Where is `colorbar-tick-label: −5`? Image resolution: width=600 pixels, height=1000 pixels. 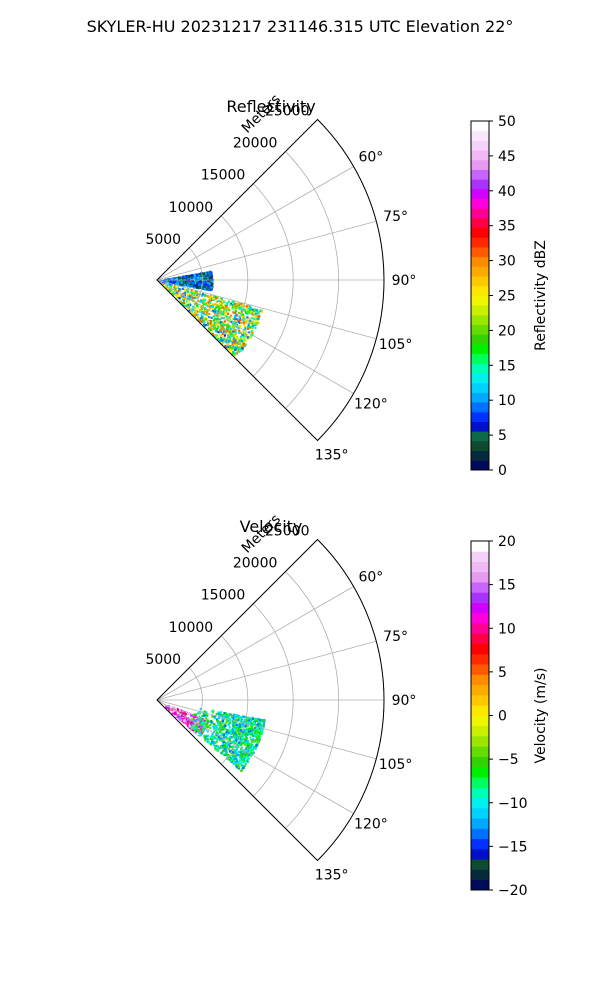 colorbar-tick-label: −5 is located at coordinates (508, 760).